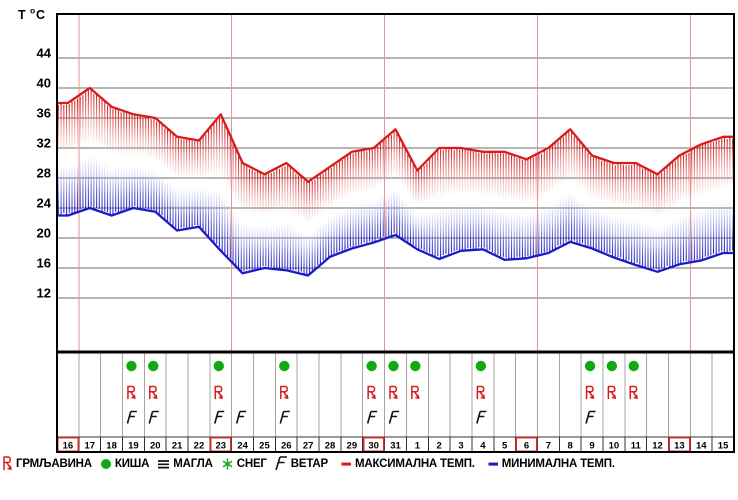  Describe the element at coordinates (330, 446) in the screenshot. I see `day-label: 28` at that location.